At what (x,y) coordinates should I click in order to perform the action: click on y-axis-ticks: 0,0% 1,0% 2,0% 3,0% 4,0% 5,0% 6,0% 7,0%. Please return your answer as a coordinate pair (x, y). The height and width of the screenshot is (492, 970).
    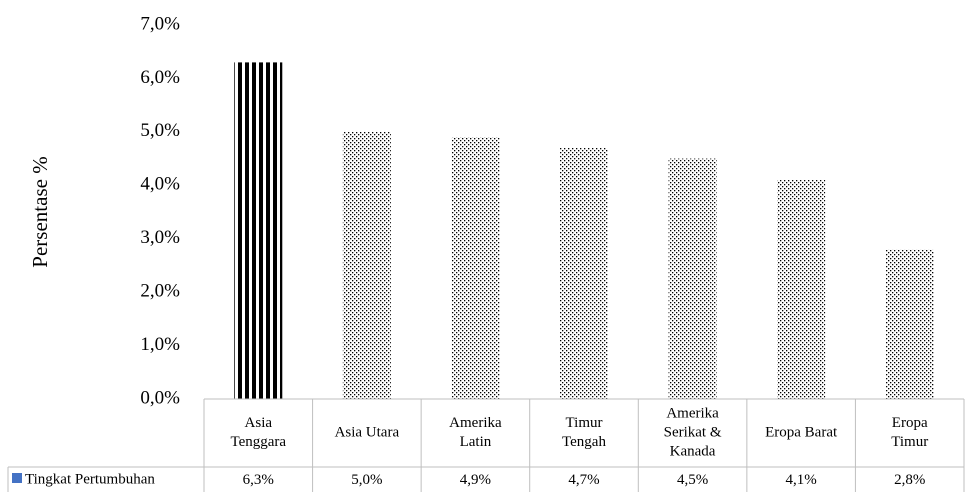
    Looking at the image, I should click on (160, 210).